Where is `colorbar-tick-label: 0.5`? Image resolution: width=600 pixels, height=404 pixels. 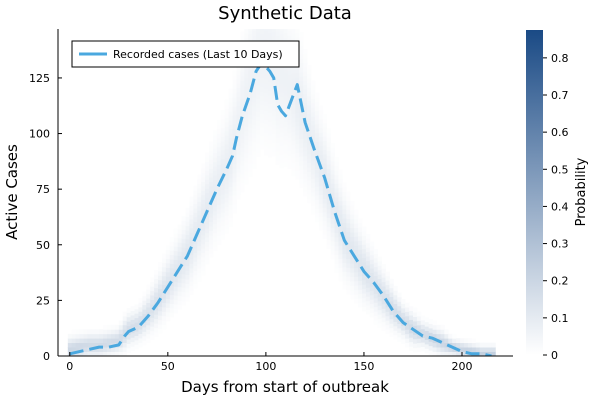
colorbar-tick-label: 0.5 is located at coordinates (560, 169).